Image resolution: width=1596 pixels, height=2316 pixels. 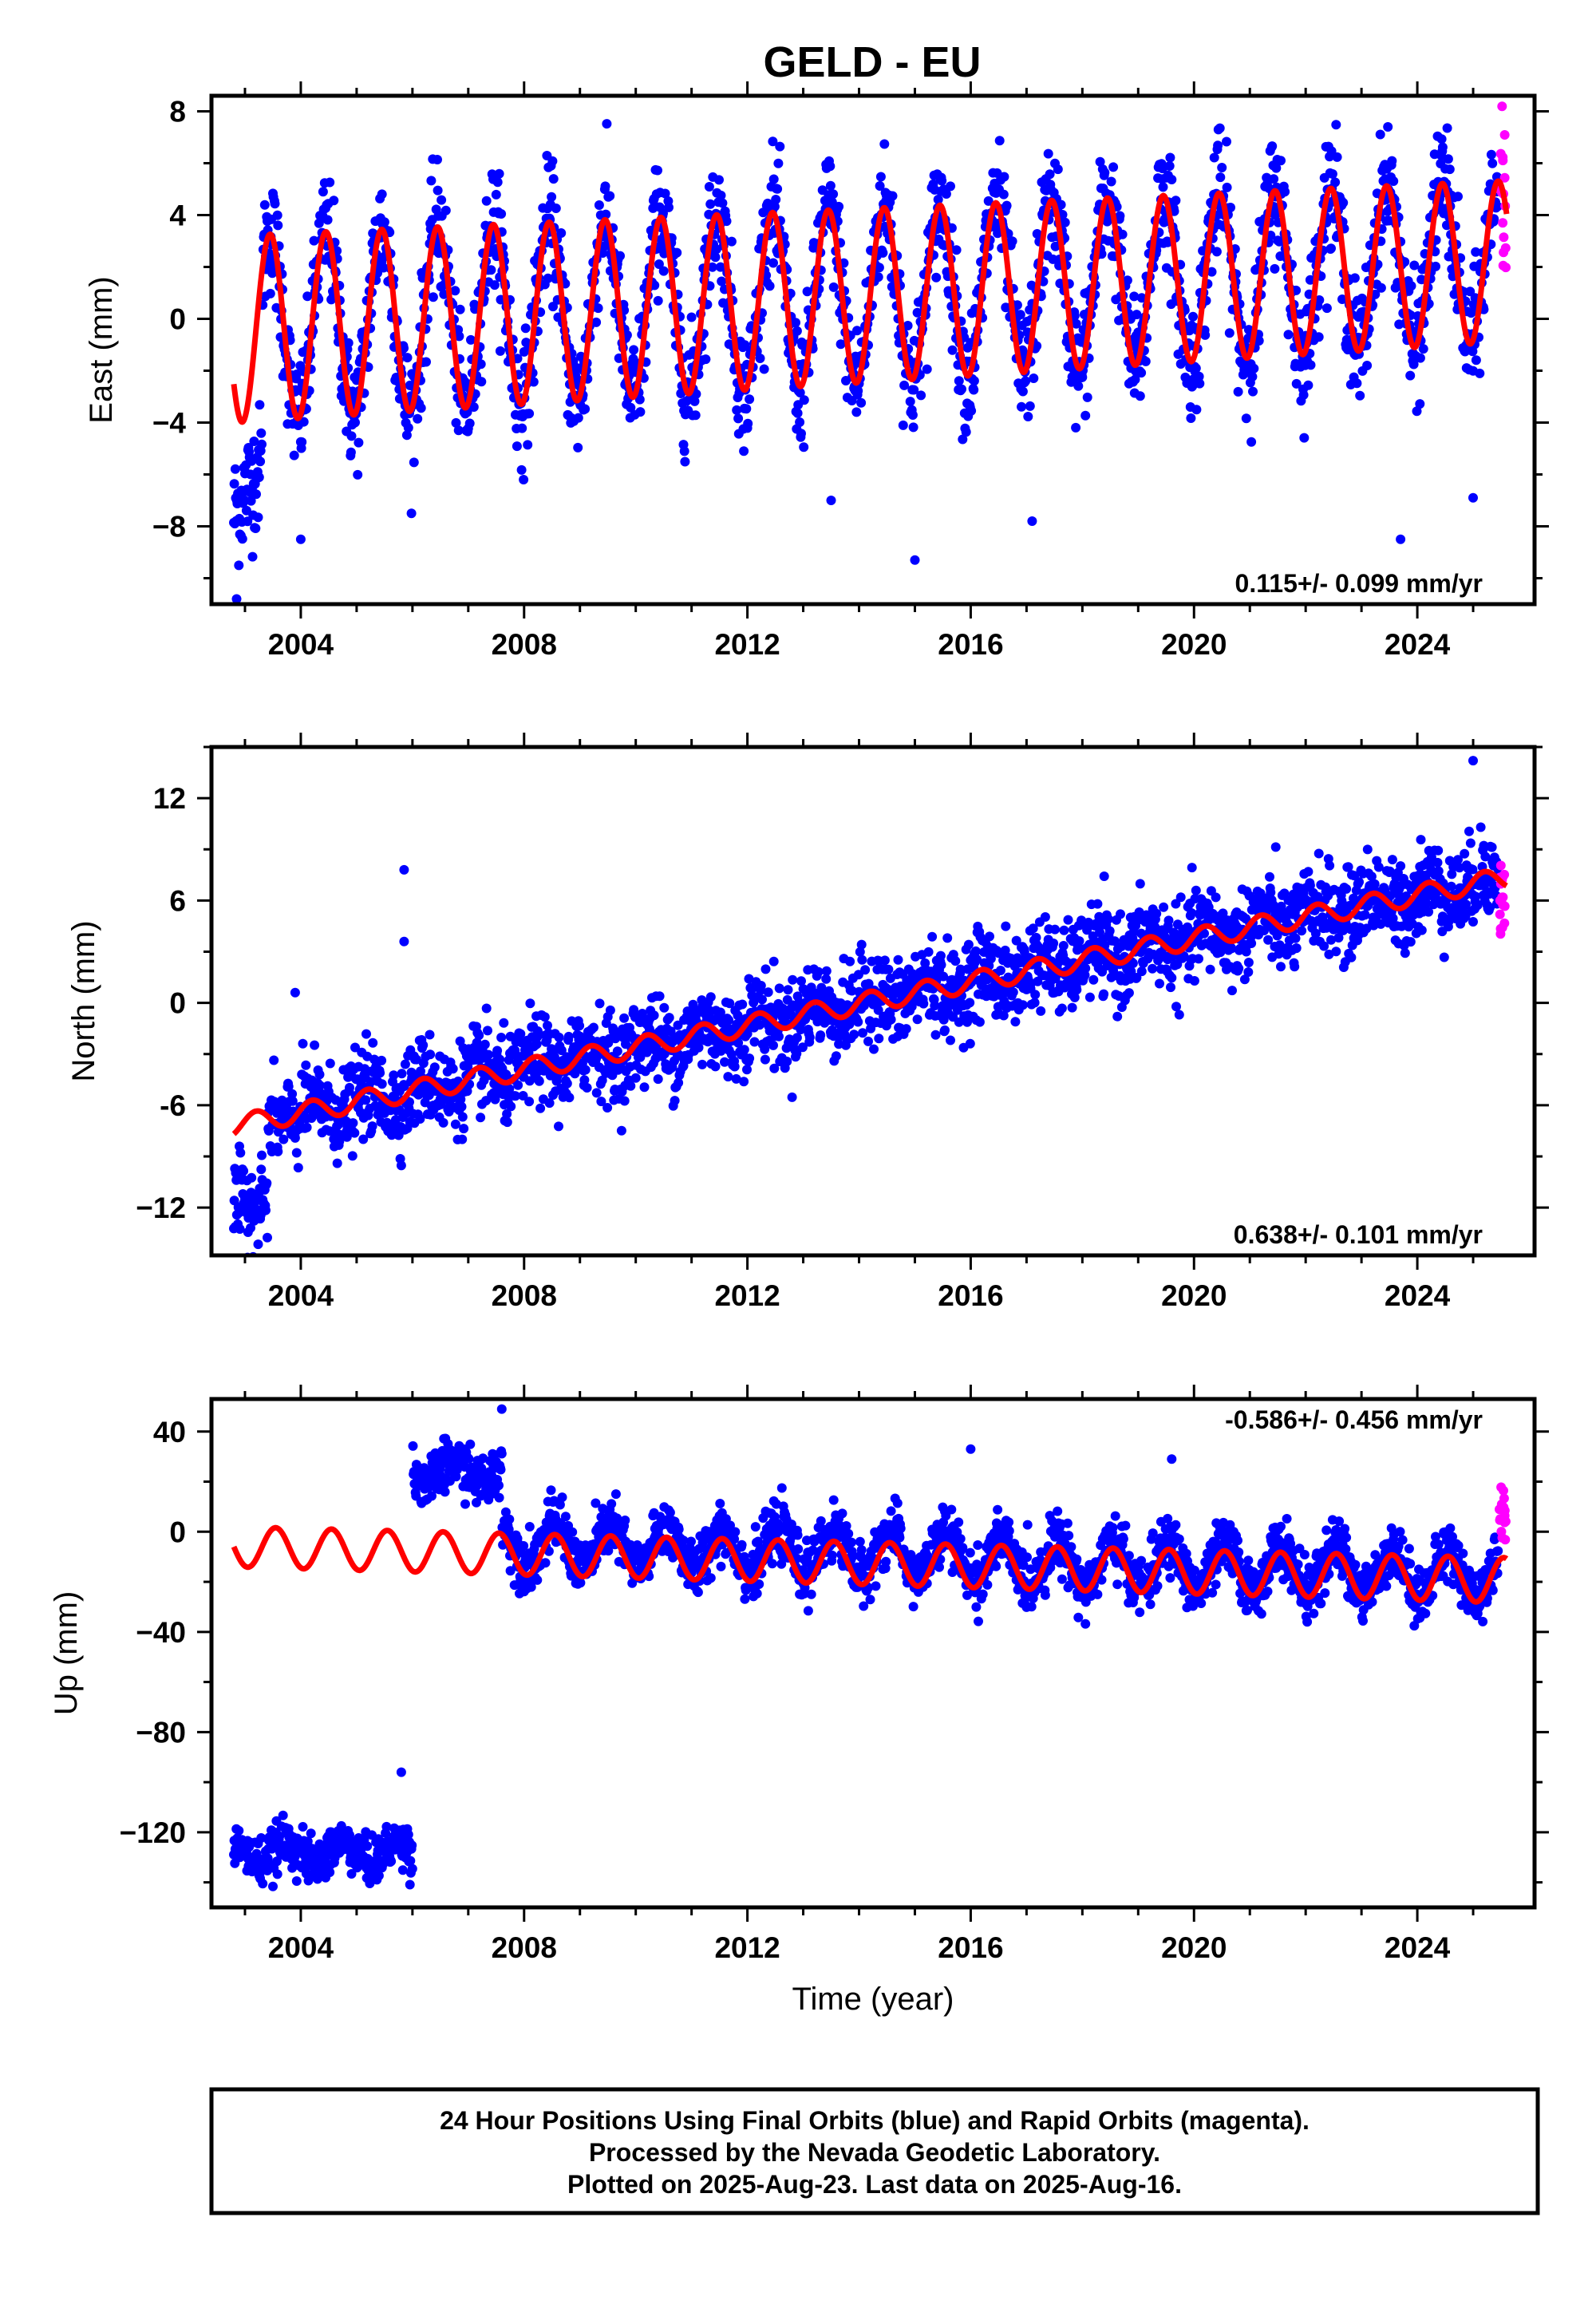 I want to click on x-tick-label: 2016, so click(x=970, y=644).